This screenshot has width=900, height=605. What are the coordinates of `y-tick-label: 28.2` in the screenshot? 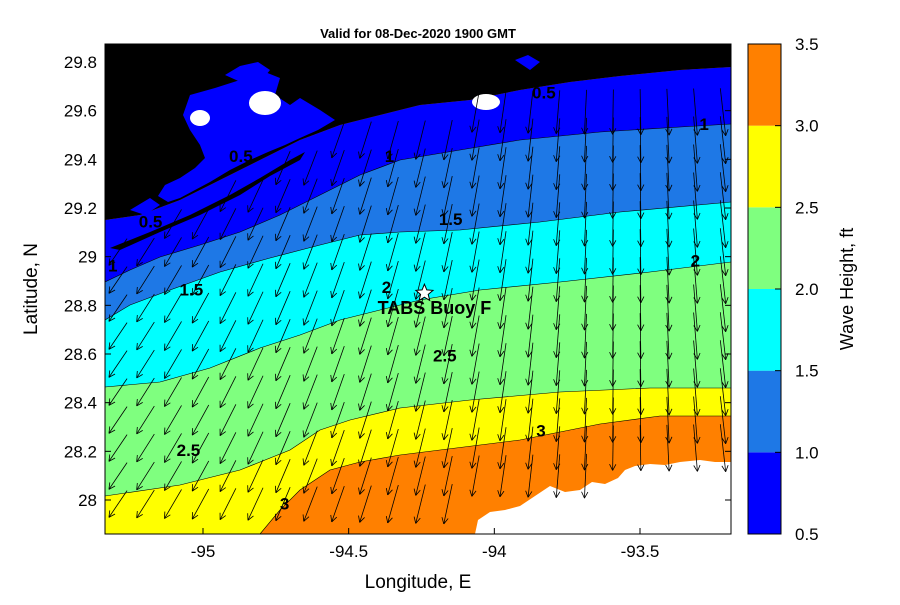 It's located at (80, 451).